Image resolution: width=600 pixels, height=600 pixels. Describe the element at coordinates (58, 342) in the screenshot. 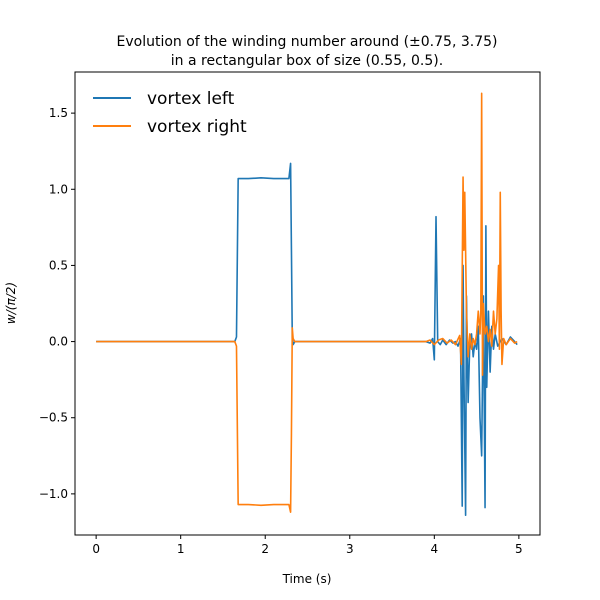

I see `y-tick-label: 0.0` at that location.